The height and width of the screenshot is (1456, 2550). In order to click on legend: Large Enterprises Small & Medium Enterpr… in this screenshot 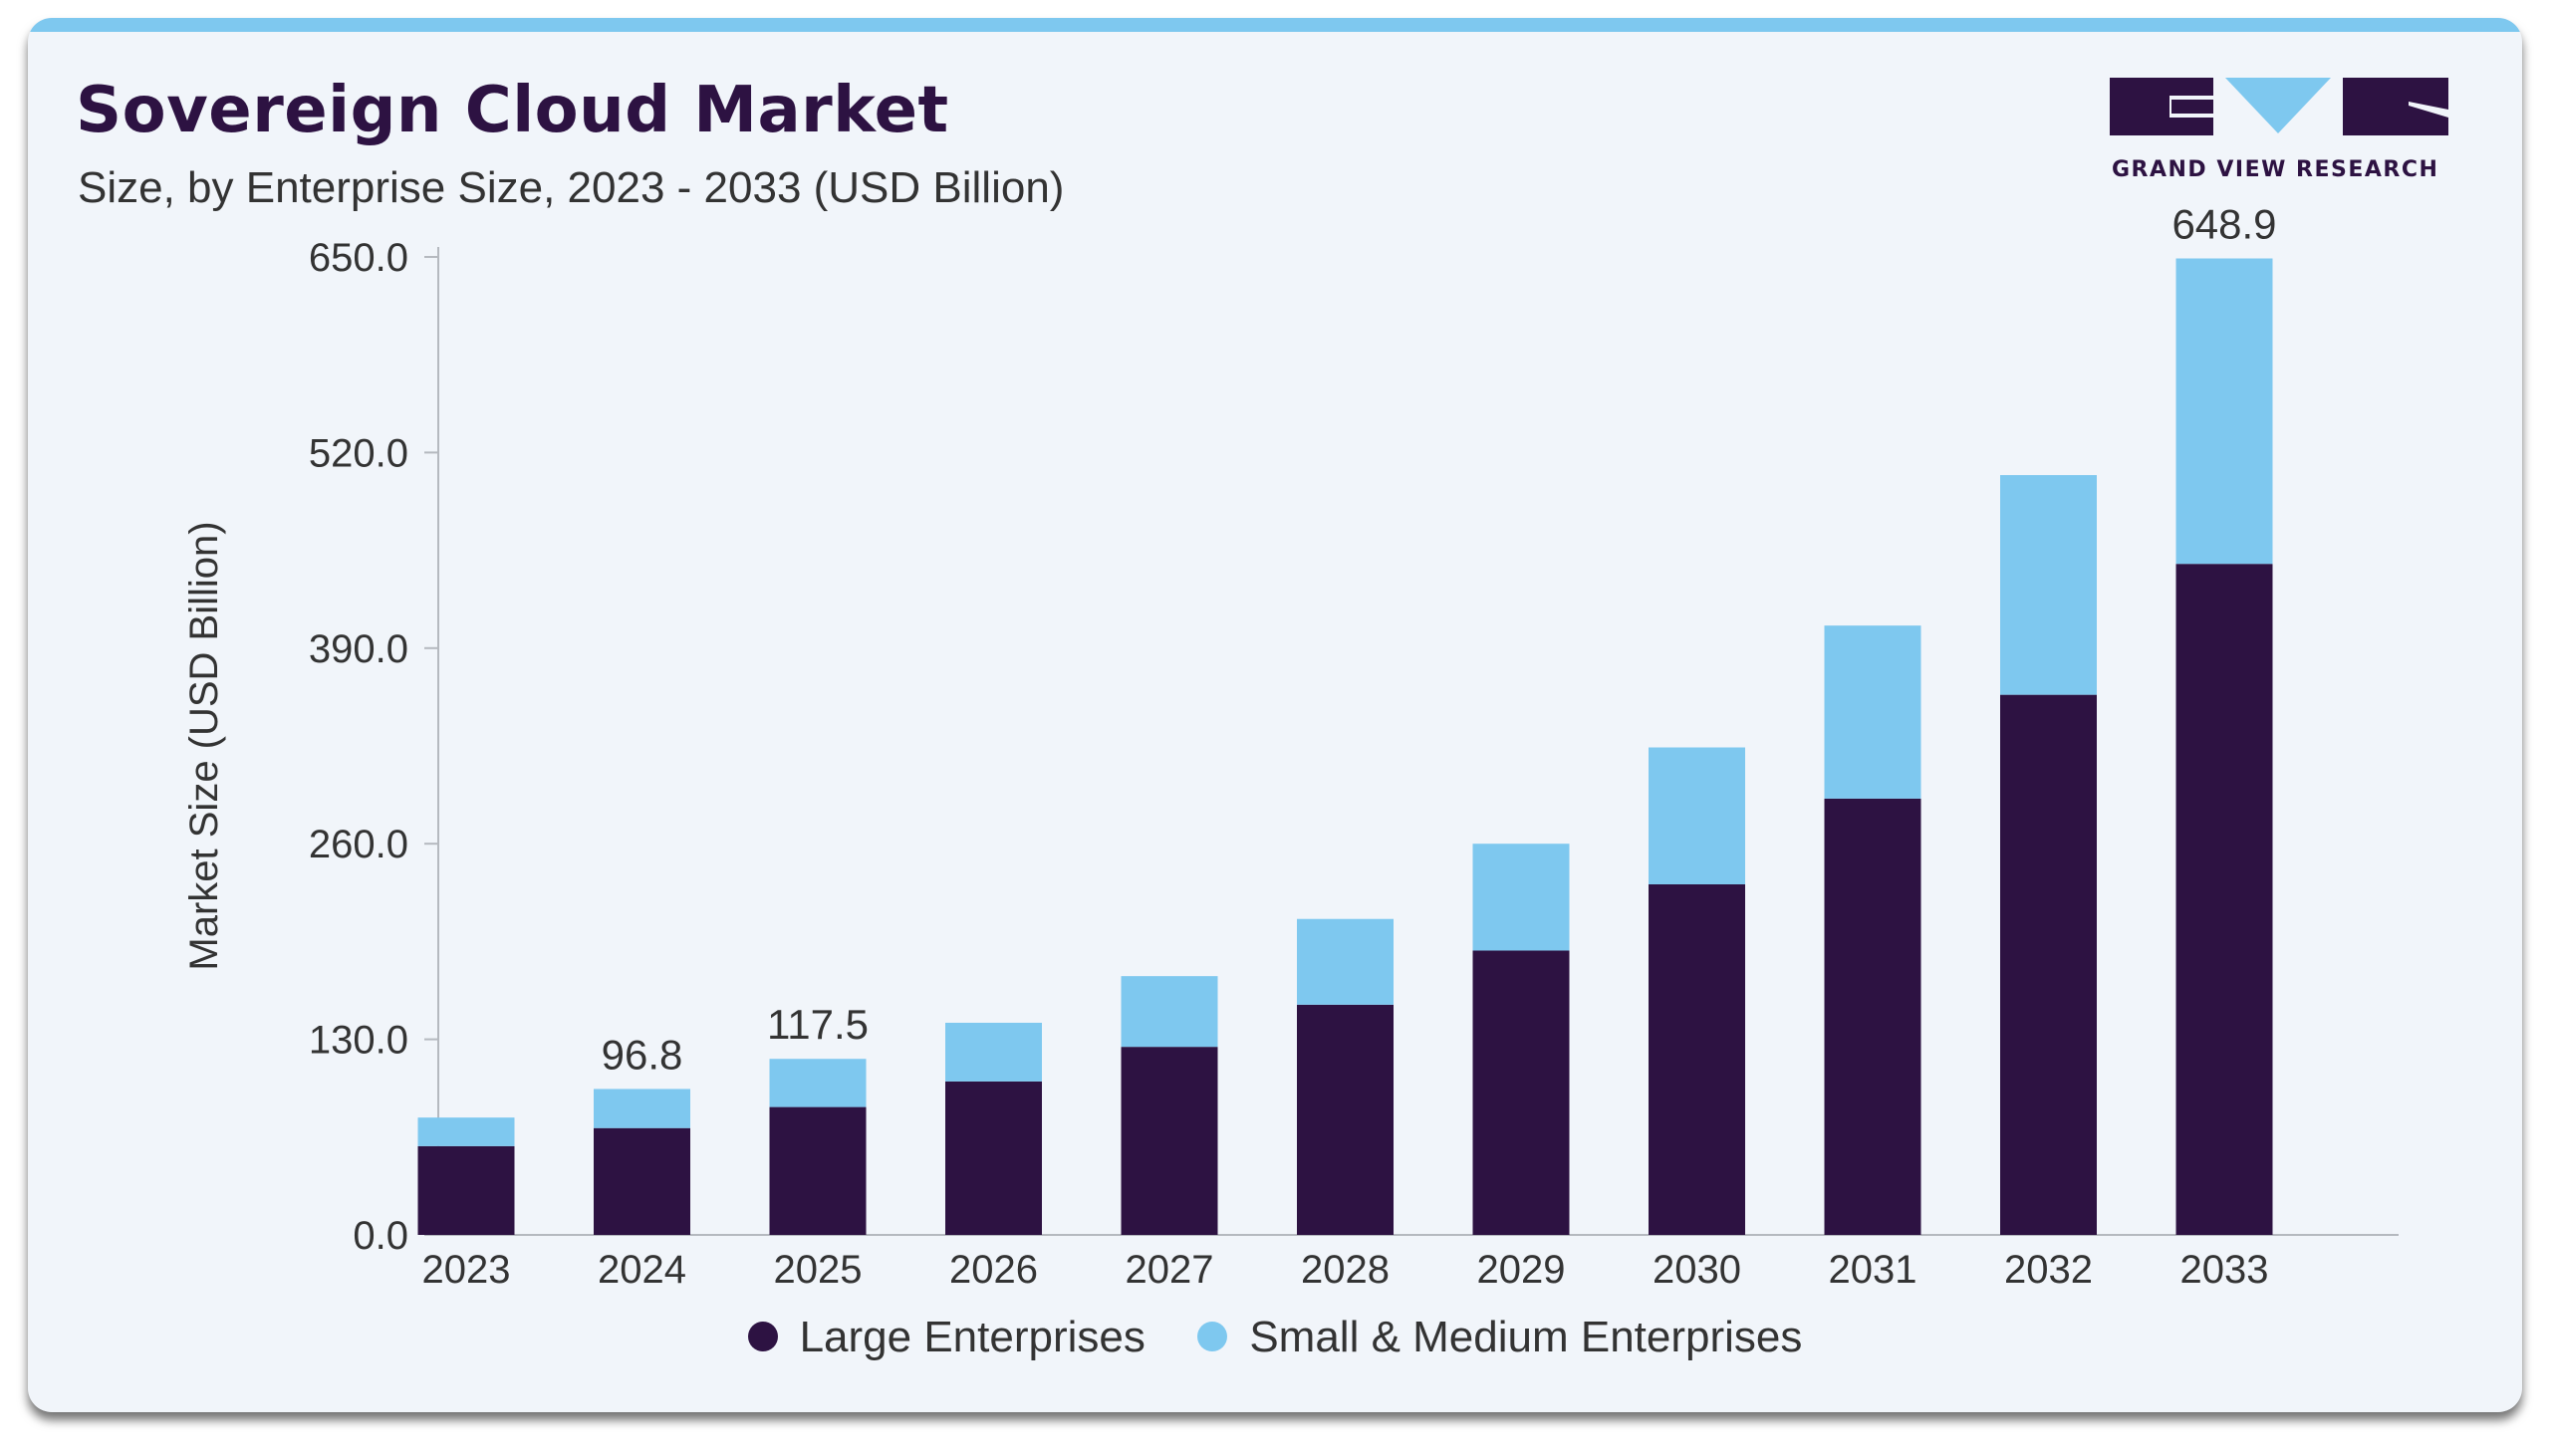, I will do `click(1275, 1337)`.